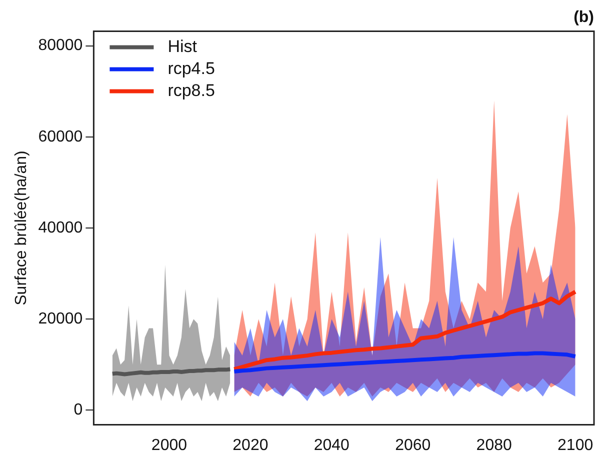  I want to click on legend-label: rcp4.5, so click(191, 68).